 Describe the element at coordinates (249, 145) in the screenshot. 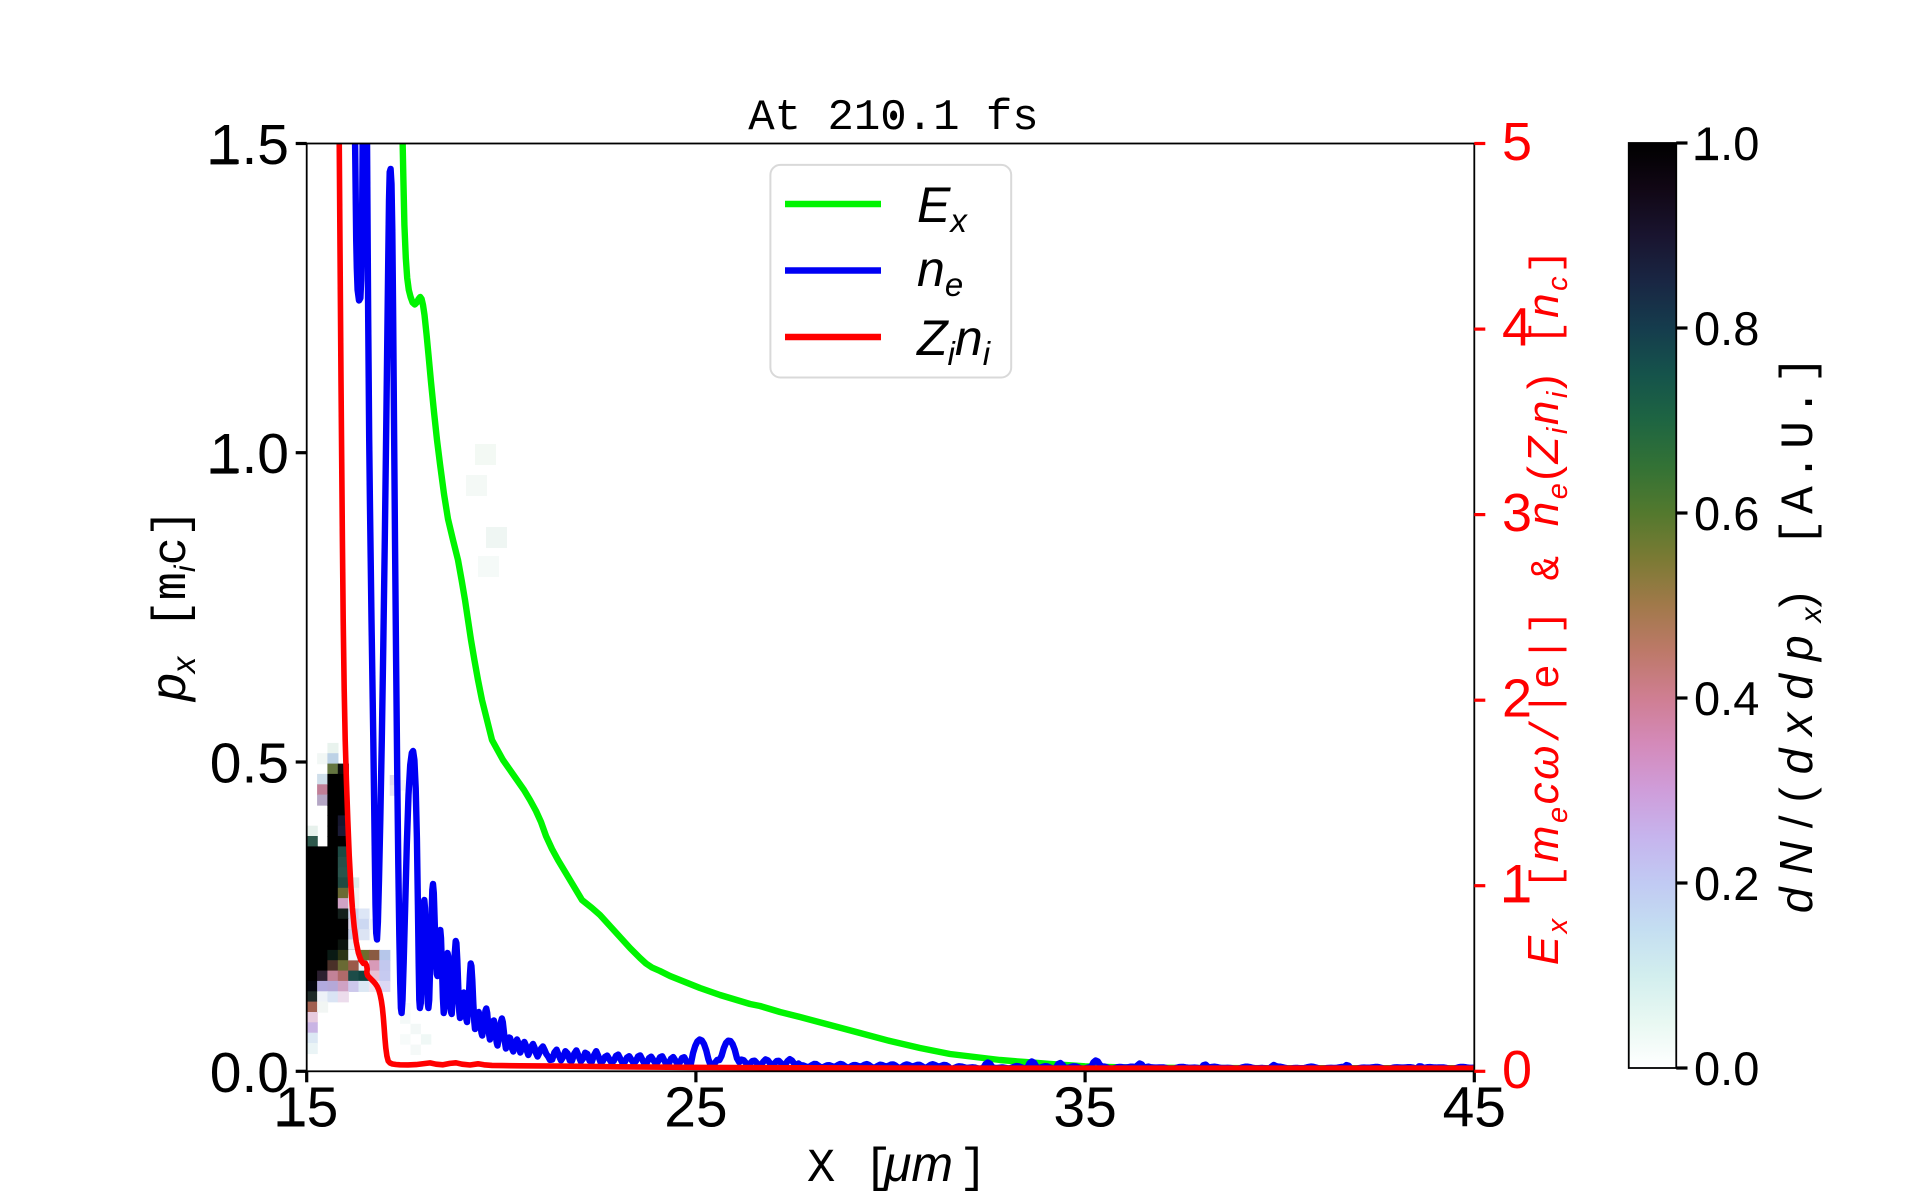

I see `svg-text: 1.5` at that location.